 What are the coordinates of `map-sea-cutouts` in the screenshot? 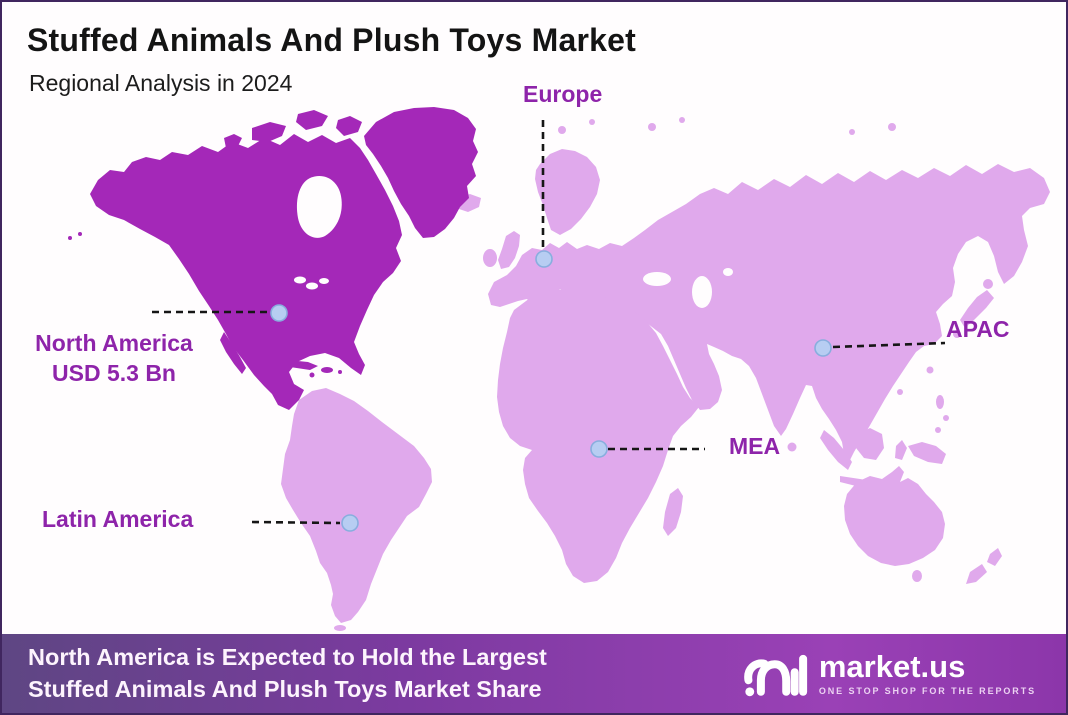 It's located at (688, 288).